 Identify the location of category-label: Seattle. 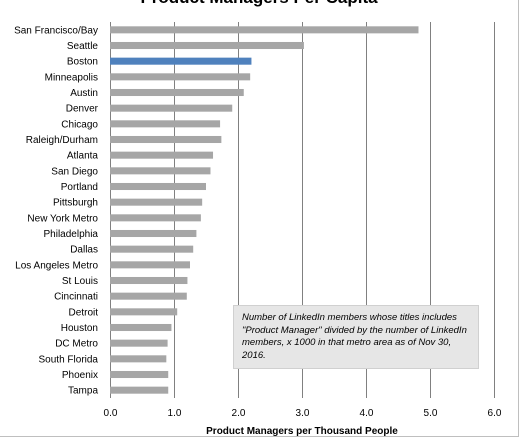
(83, 46).